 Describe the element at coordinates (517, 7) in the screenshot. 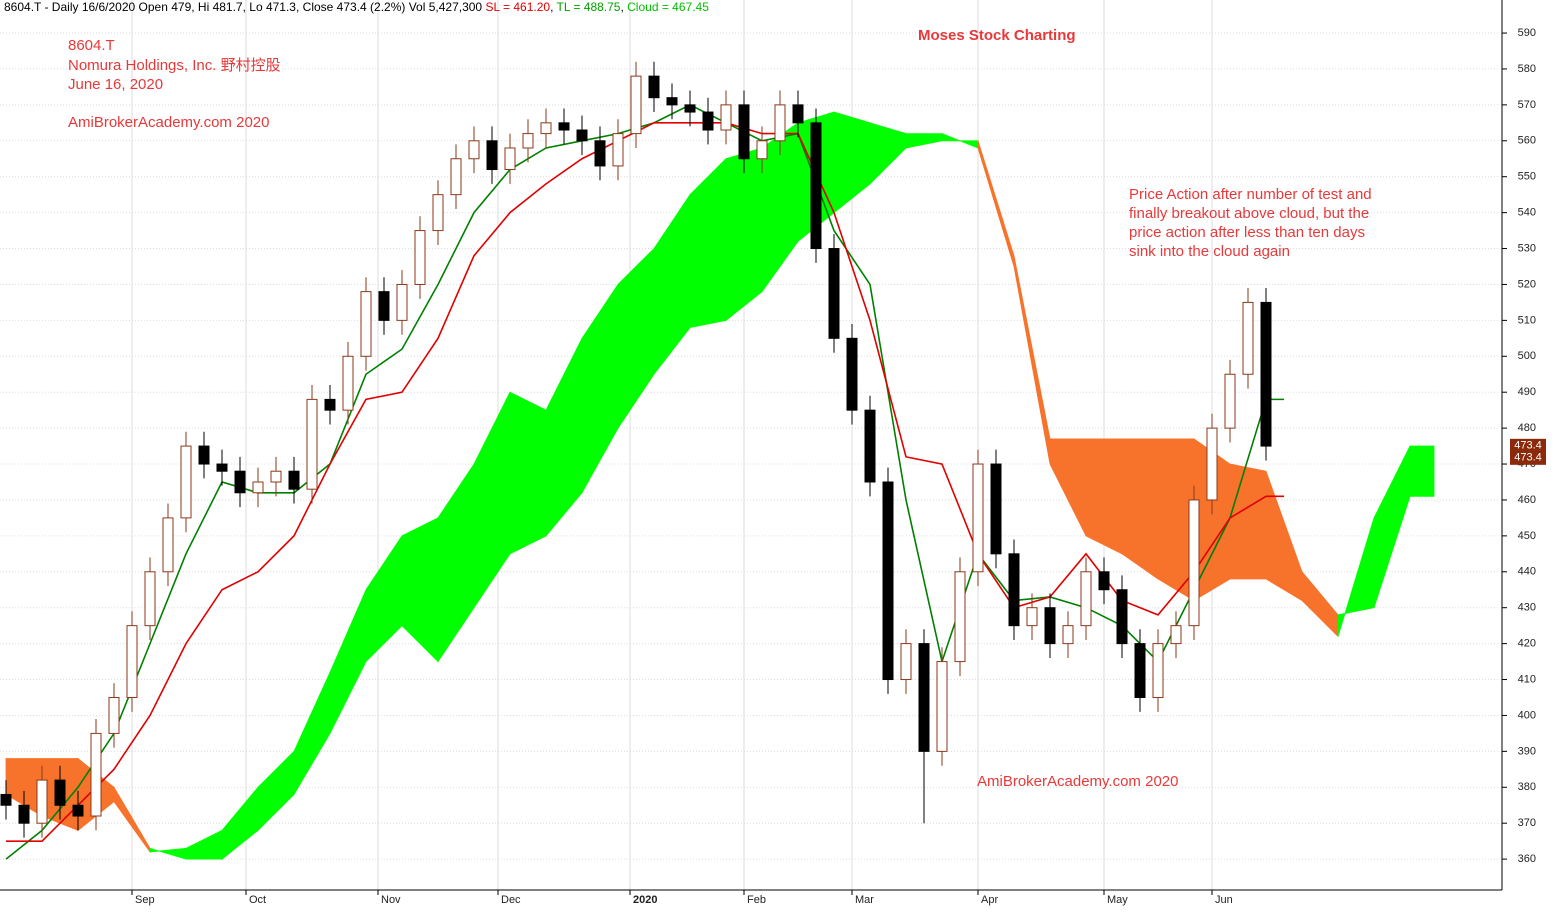

I see `header-part: SL = 461.20` at that location.